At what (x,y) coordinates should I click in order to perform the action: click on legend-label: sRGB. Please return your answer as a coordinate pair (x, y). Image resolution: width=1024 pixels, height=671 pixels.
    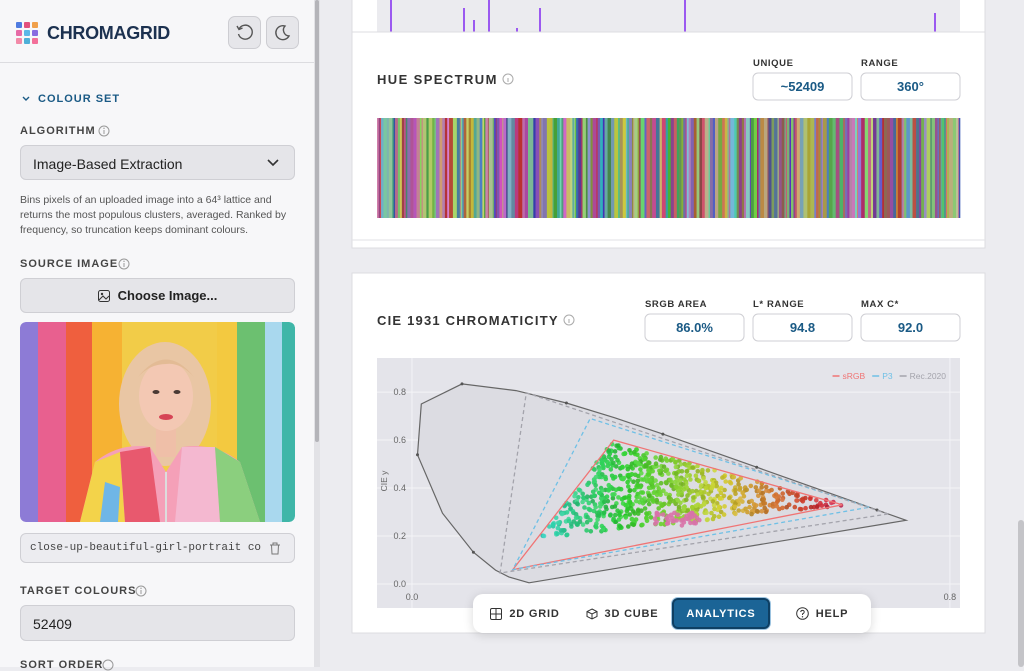
    Looking at the image, I should click on (854, 376).